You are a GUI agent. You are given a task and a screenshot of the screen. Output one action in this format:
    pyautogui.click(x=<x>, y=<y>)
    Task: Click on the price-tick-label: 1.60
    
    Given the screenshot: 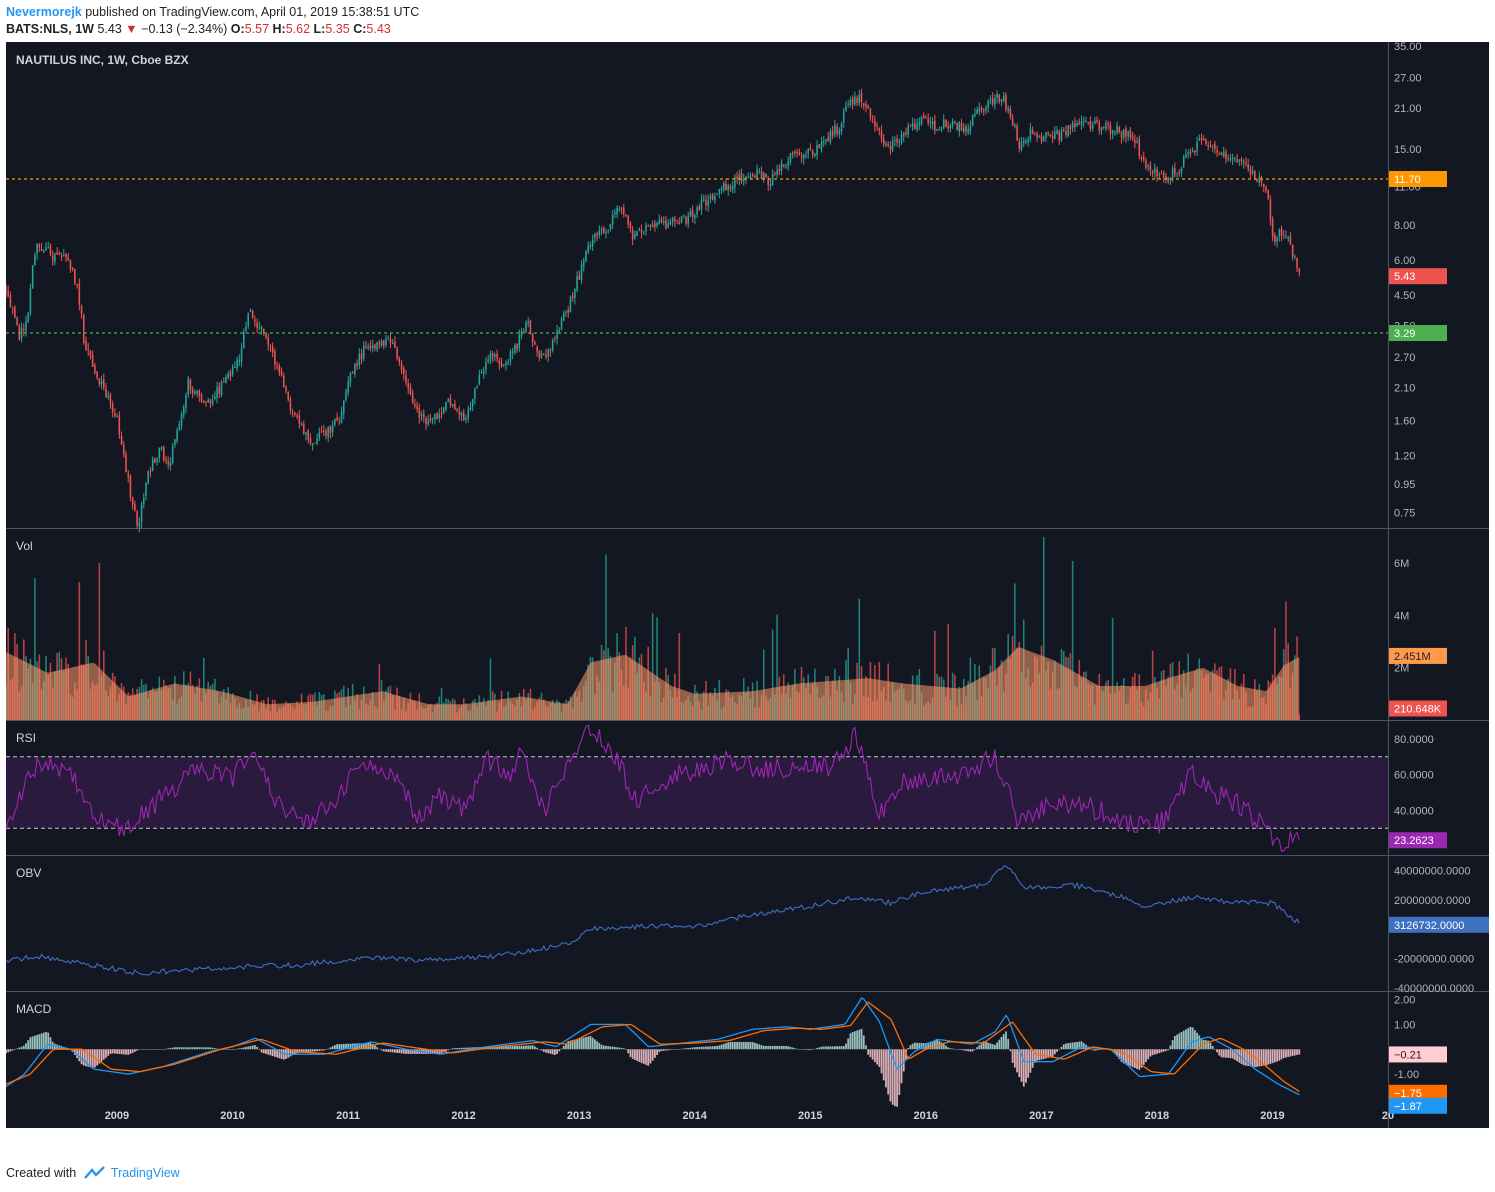 What is the action you would take?
    pyautogui.click(x=1404, y=422)
    